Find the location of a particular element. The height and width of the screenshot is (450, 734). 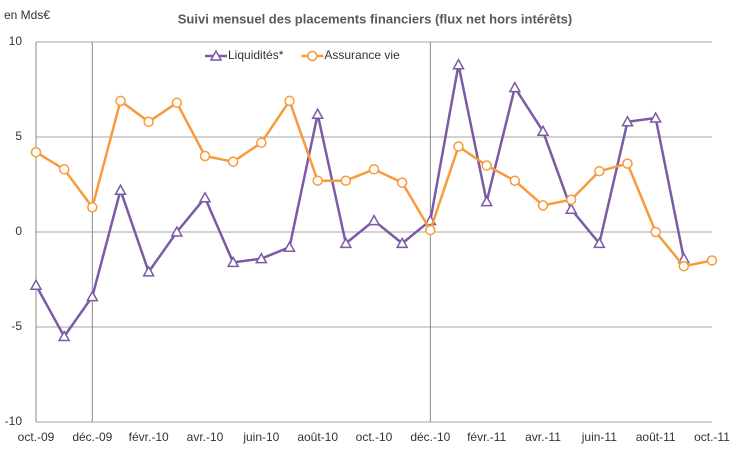

x-tick-label: juin-11 is located at coordinates (599, 437).